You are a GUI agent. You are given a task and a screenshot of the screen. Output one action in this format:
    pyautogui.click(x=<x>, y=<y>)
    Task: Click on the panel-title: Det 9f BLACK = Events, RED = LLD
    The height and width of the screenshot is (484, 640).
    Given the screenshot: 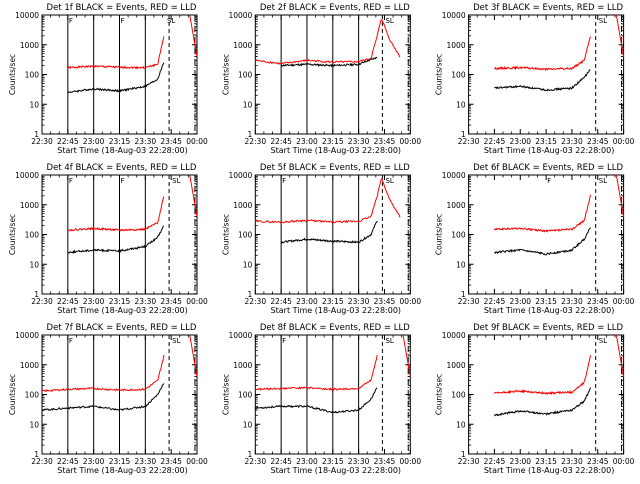 What is the action you would take?
    pyautogui.click(x=548, y=328)
    